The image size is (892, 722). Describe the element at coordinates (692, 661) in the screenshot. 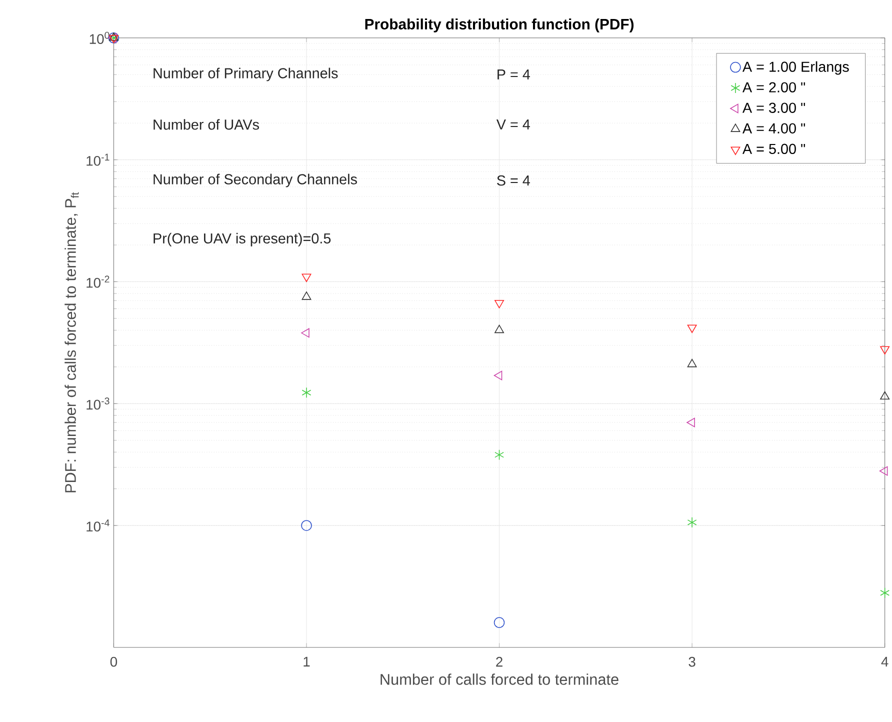

I see `x-tick-label: 3` at that location.